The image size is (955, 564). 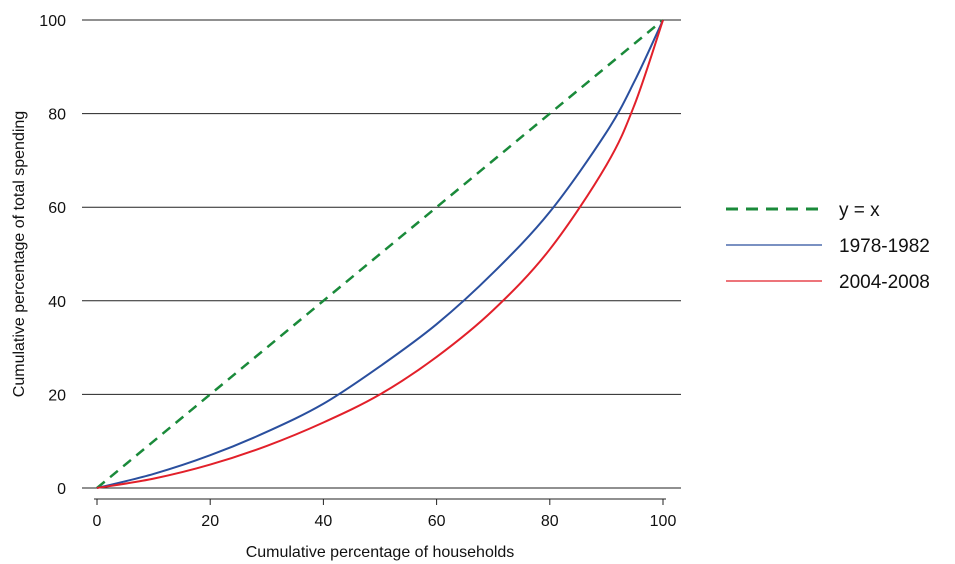 What do you see at coordinates (859, 210) in the screenshot?
I see `legend-label-y-x: y = x` at bounding box center [859, 210].